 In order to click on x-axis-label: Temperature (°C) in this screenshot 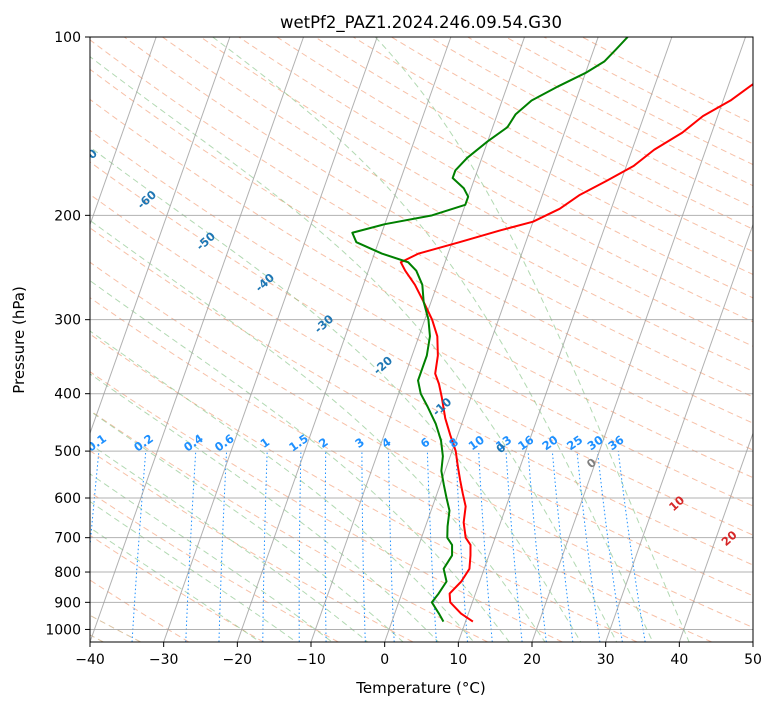, I will do `click(420, 688)`.